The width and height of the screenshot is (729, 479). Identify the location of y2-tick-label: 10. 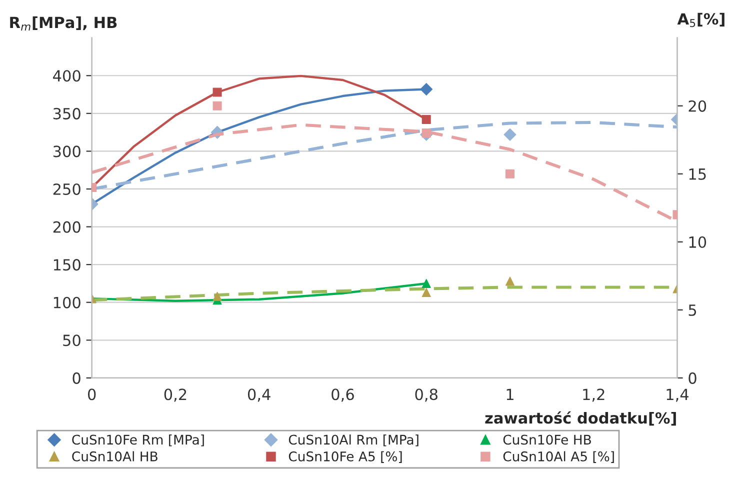
(697, 242).